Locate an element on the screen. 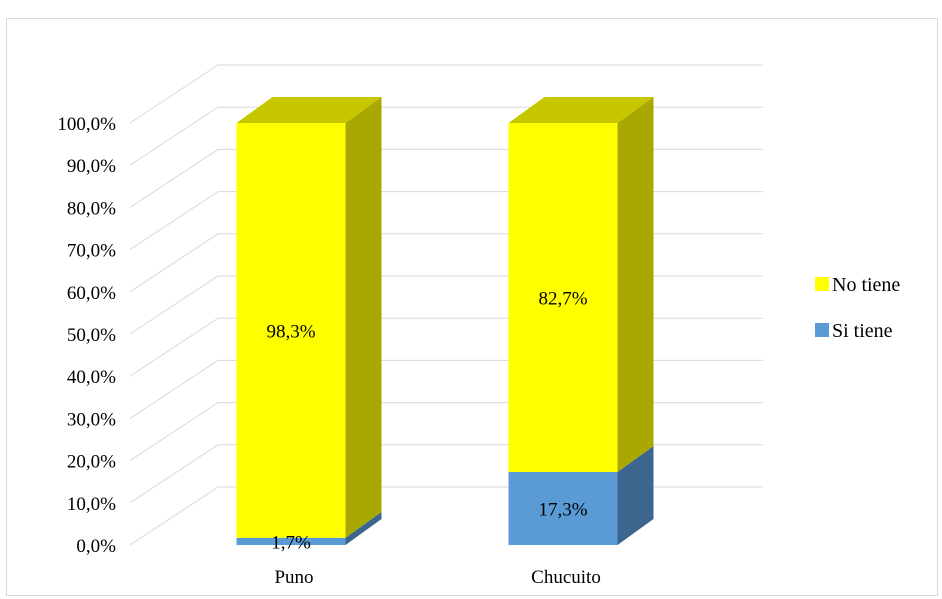 The image size is (942, 599). bar-chucuito-no-tiene-front is located at coordinates (563, 297).